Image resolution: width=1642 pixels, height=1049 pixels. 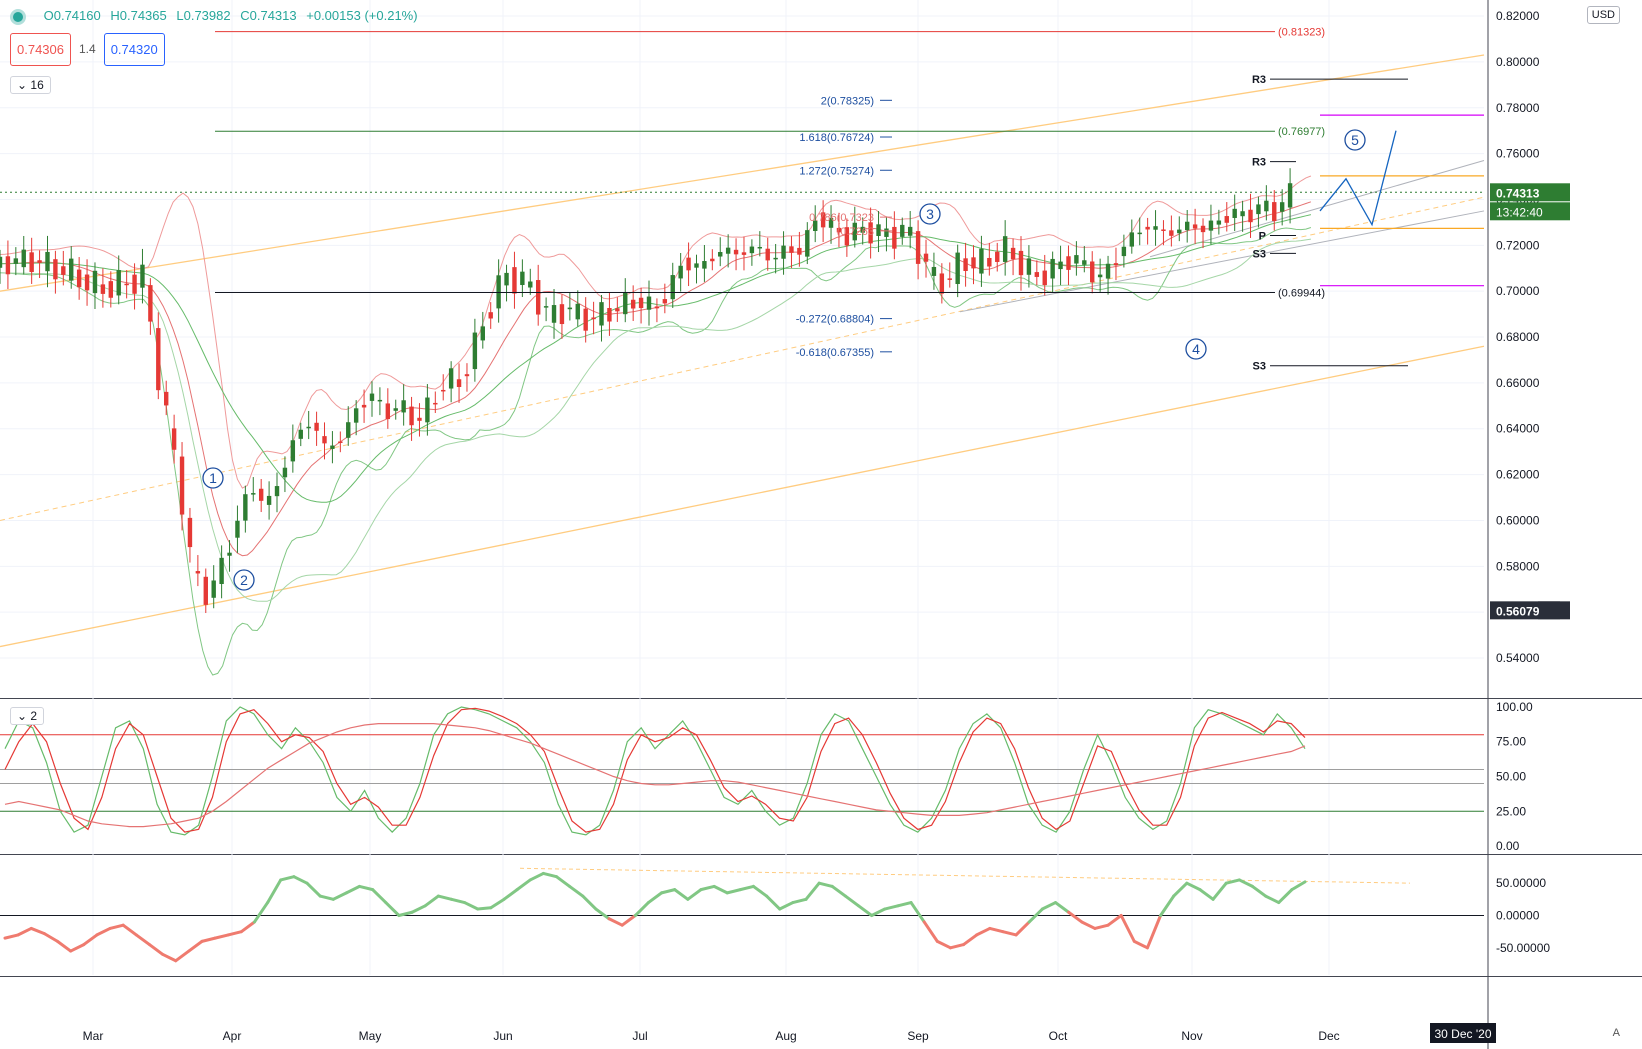 What do you see at coordinates (134, 49) in the screenshot?
I see `buy-button: 0.74320` at bounding box center [134, 49].